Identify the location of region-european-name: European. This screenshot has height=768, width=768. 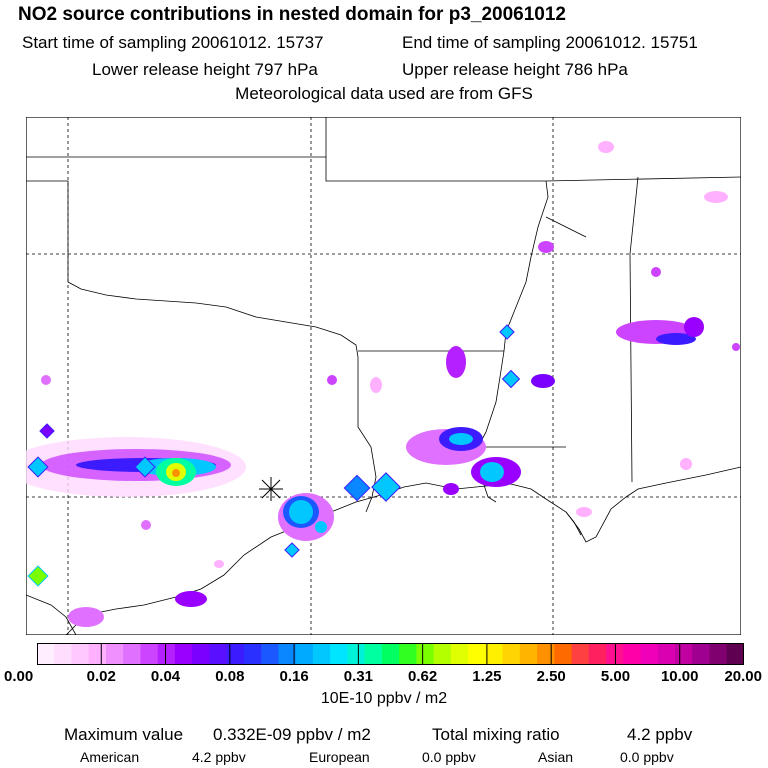
(339, 757).